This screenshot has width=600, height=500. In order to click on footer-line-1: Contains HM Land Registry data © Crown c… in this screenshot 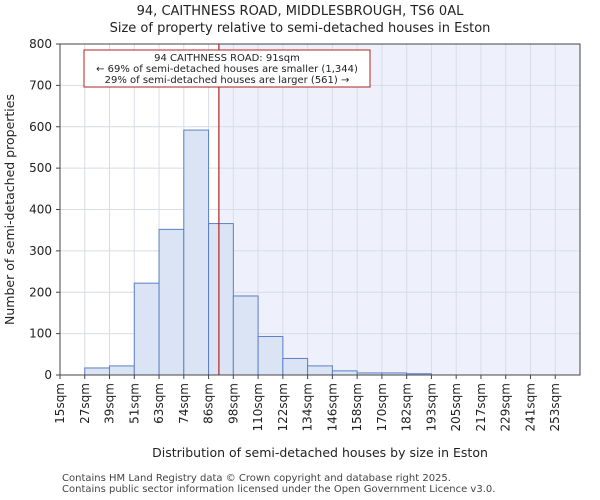, I will do `click(256, 478)`.